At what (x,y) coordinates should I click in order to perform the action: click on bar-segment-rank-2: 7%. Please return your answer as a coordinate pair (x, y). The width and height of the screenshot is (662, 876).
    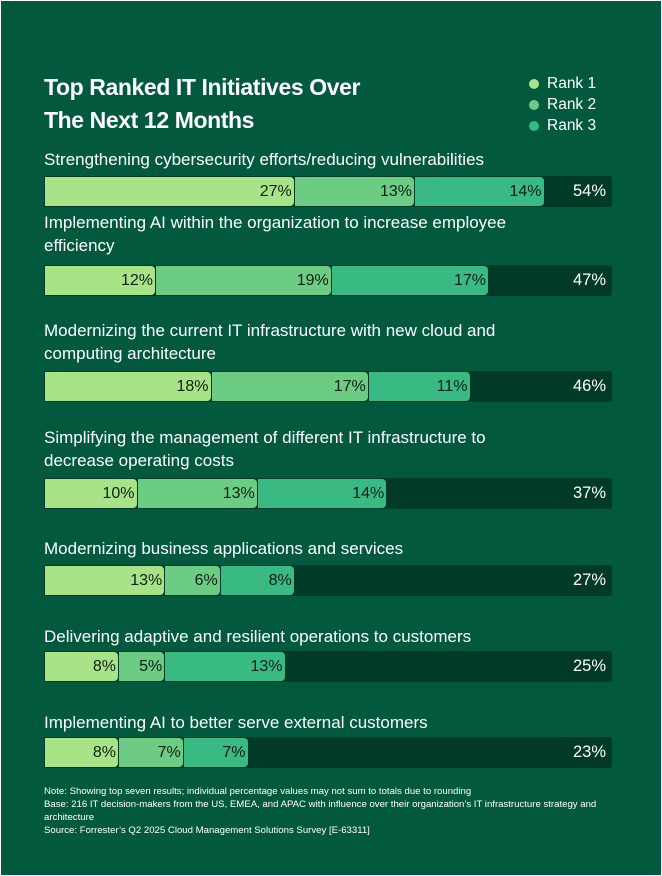
    Looking at the image, I should click on (151, 752).